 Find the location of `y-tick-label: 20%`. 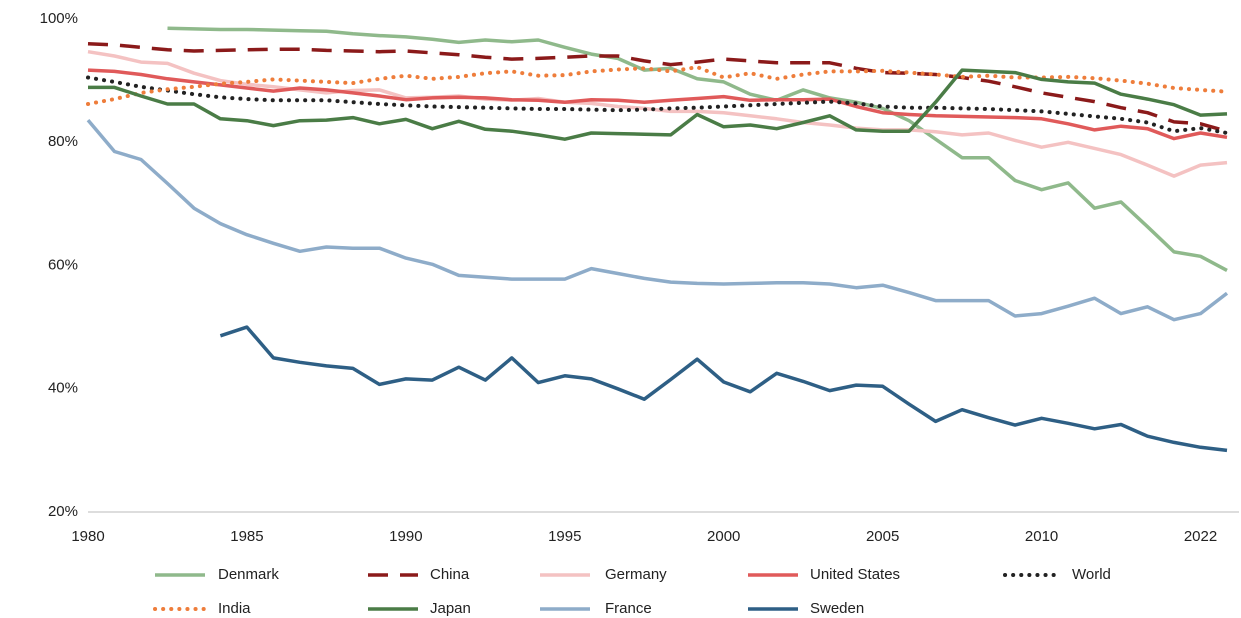

y-tick-label: 20% is located at coordinates (63, 511).